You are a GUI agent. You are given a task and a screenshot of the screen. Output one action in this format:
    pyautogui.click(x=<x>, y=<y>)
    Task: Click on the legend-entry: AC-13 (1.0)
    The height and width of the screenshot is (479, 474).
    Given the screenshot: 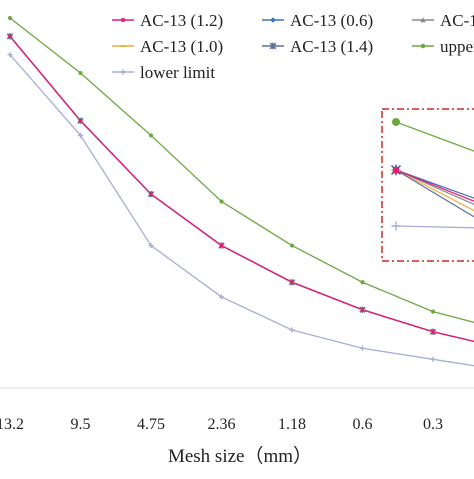 What is the action you would take?
    pyautogui.click(x=167, y=46)
    